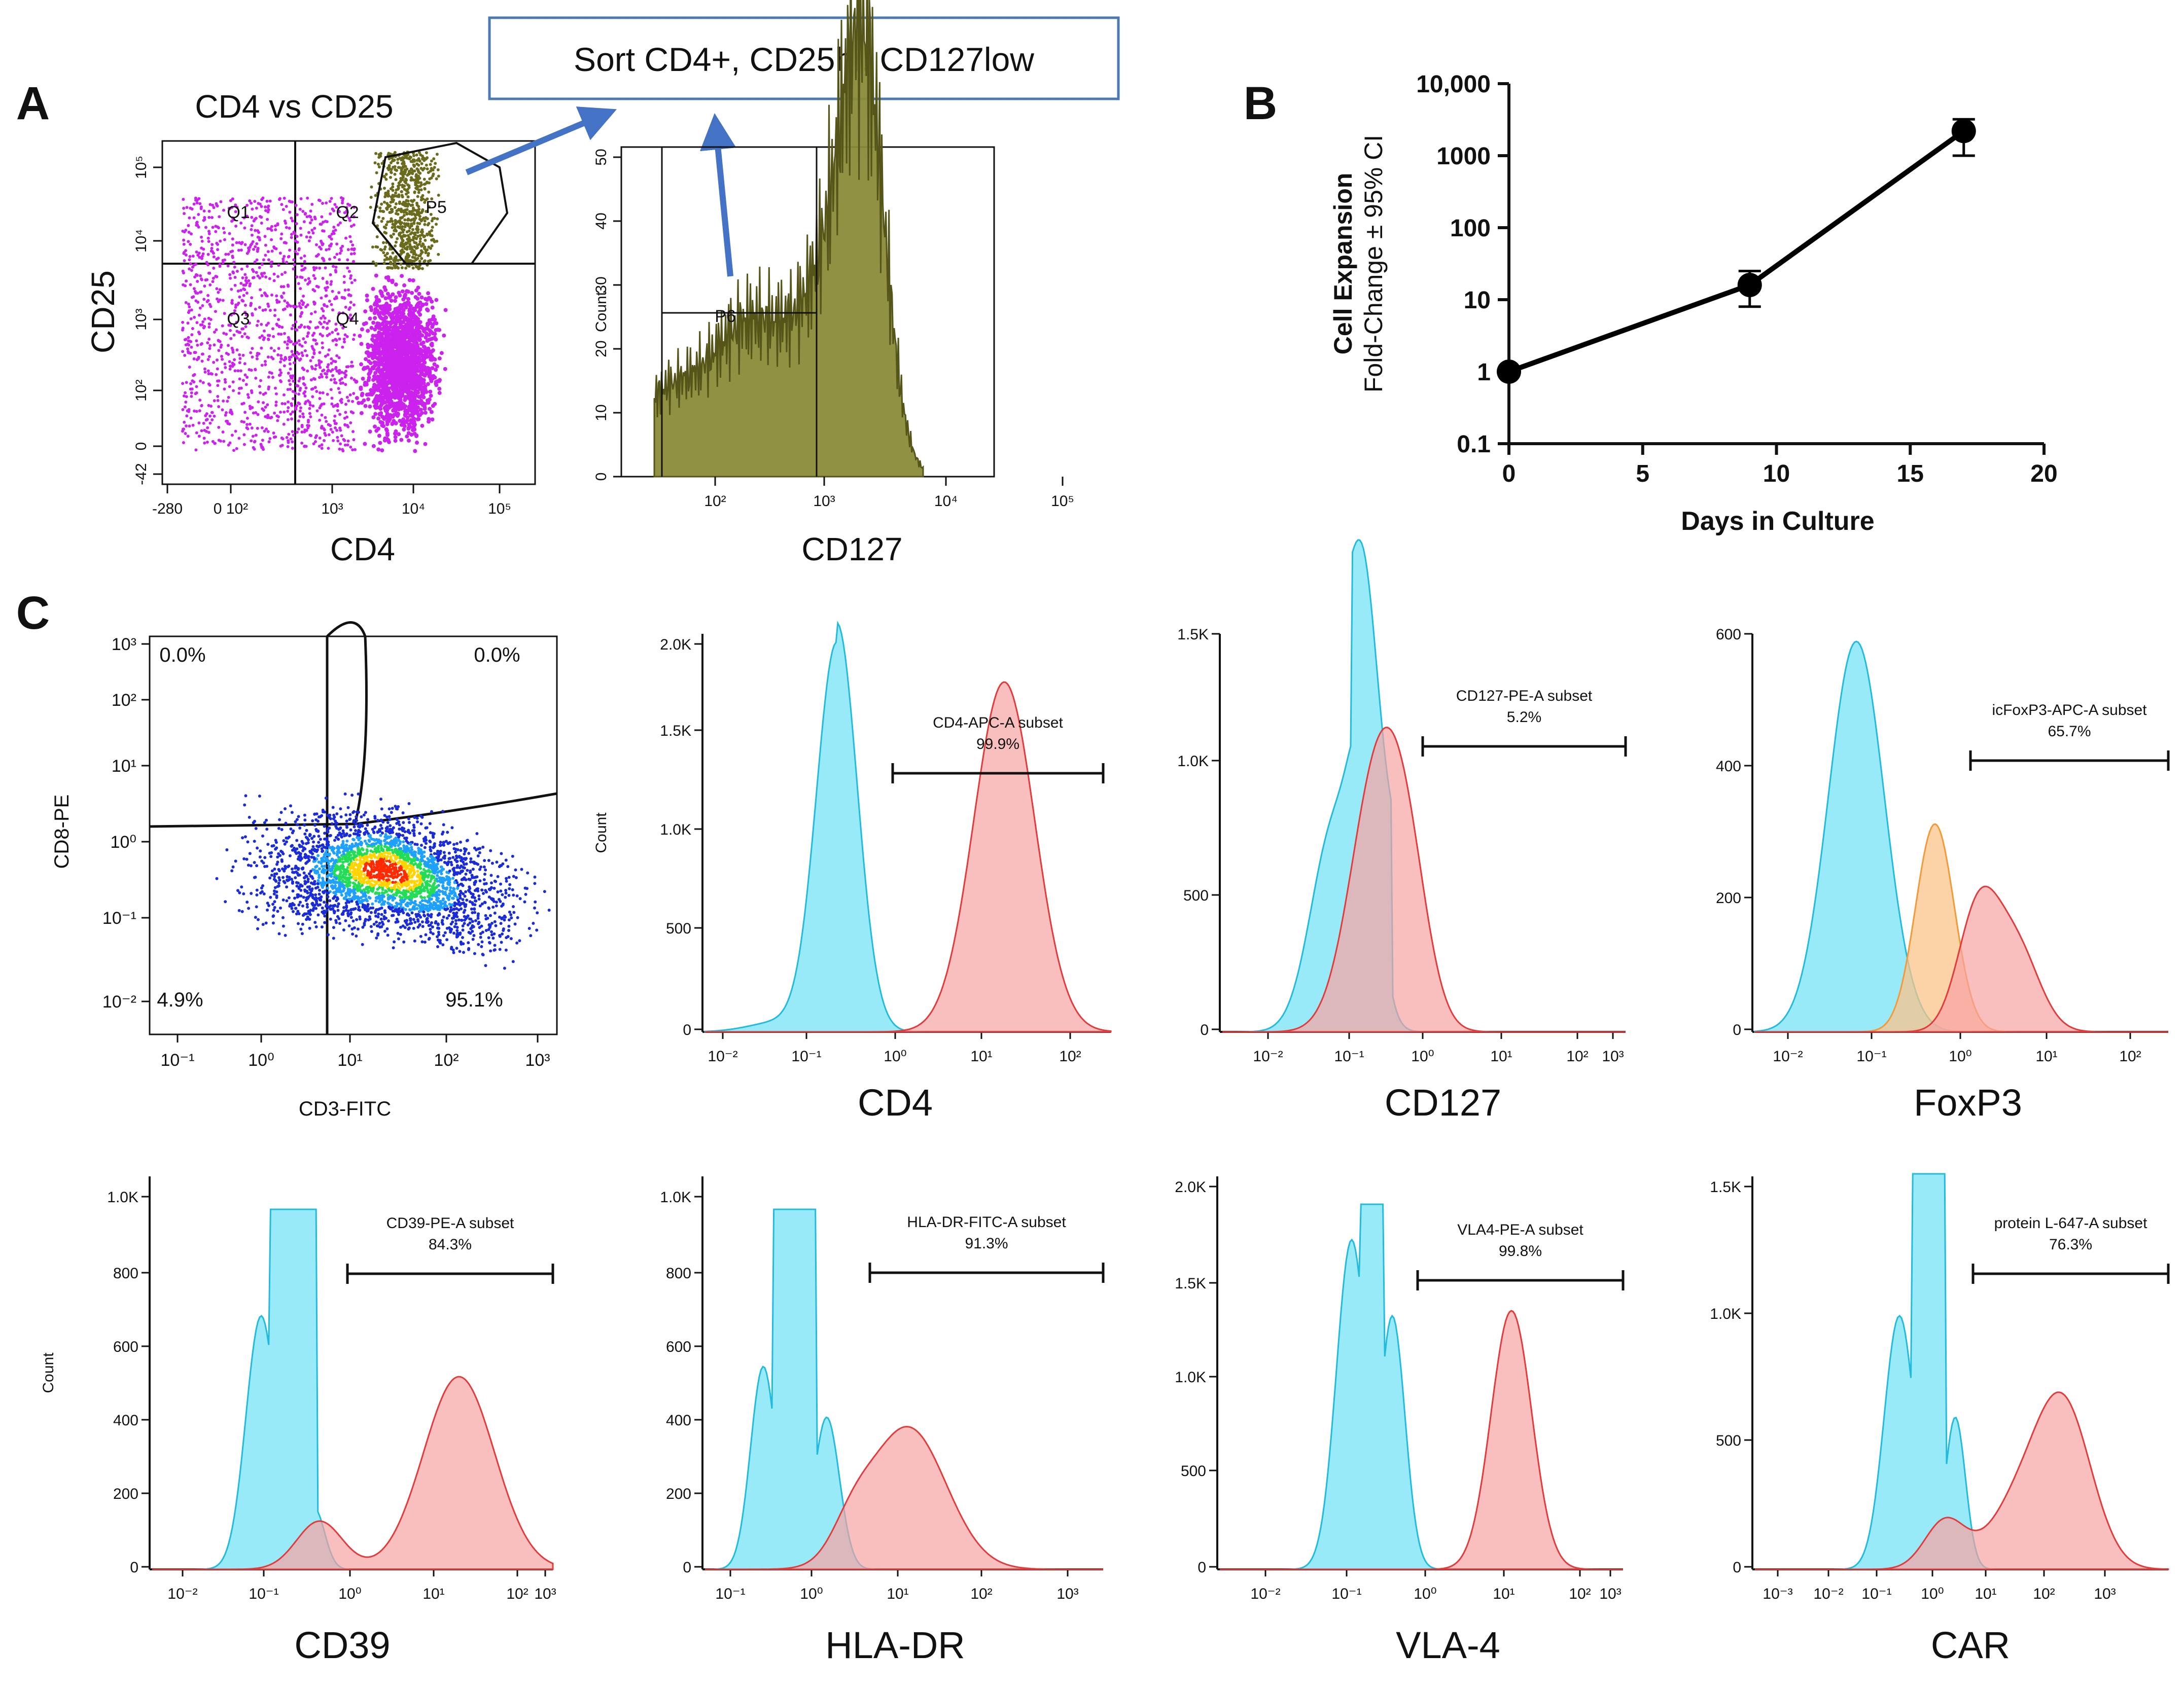 The width and height of the screenshot is (2184, 1688). I want to click on a2-y-tick-label: 20, so click(601, 348).